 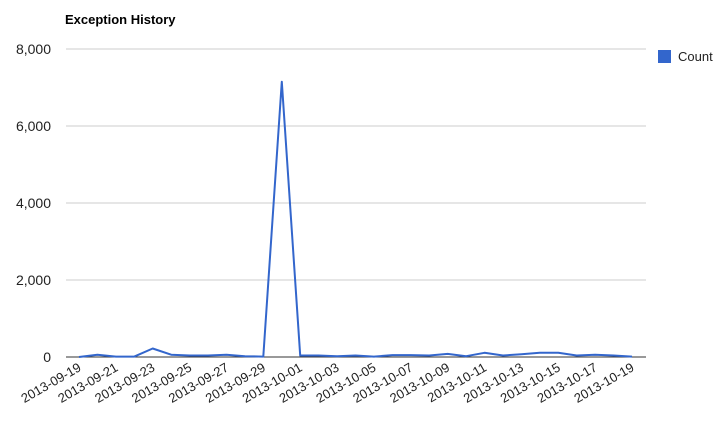 I want to click on legend-swatch-count, so click(x=664, y=56).